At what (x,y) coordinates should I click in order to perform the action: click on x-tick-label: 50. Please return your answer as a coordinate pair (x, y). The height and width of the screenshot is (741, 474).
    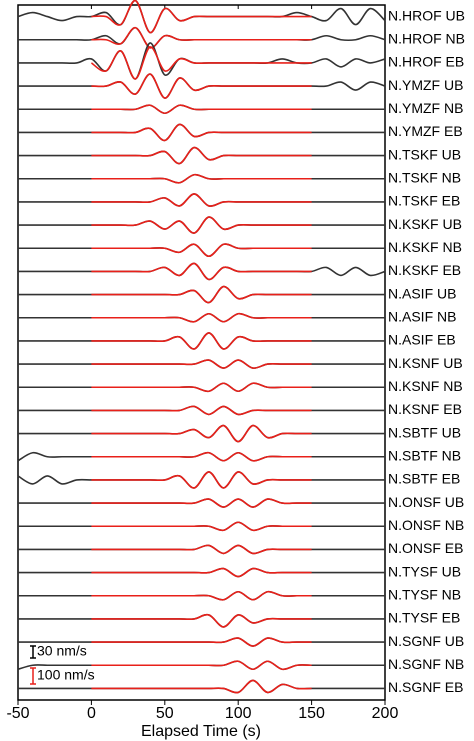
    Looking at the image, I should click on (165, 713).